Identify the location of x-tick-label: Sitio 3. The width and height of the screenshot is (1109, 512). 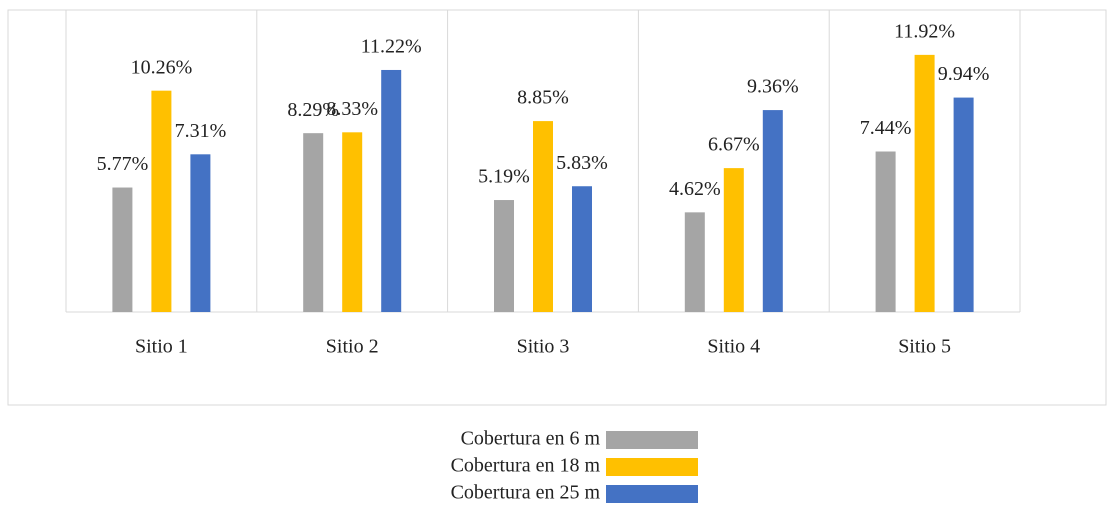
(543, 347).